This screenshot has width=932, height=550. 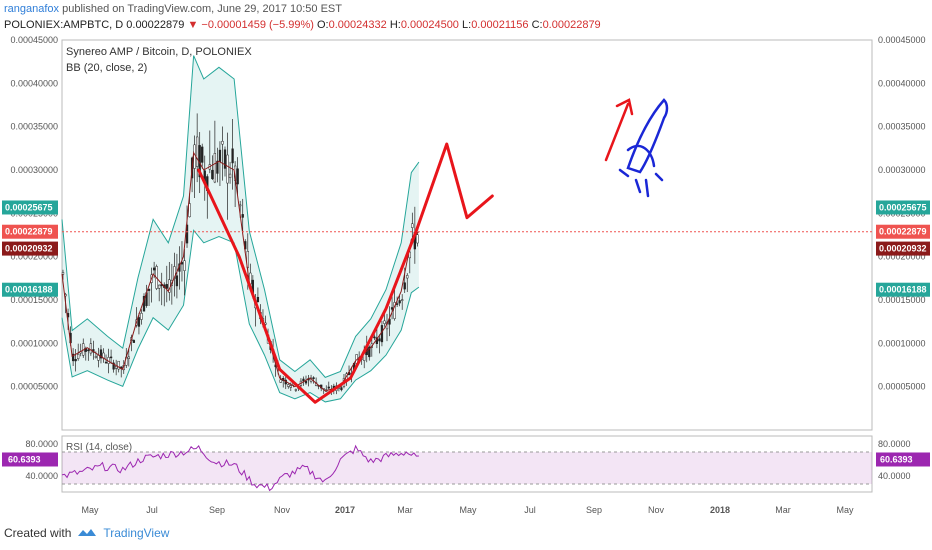 What do you see at coordinates (902, 257) in the screenshot?
I see `y-tick-right: 0.00020000` at bounding box center [902, 257].